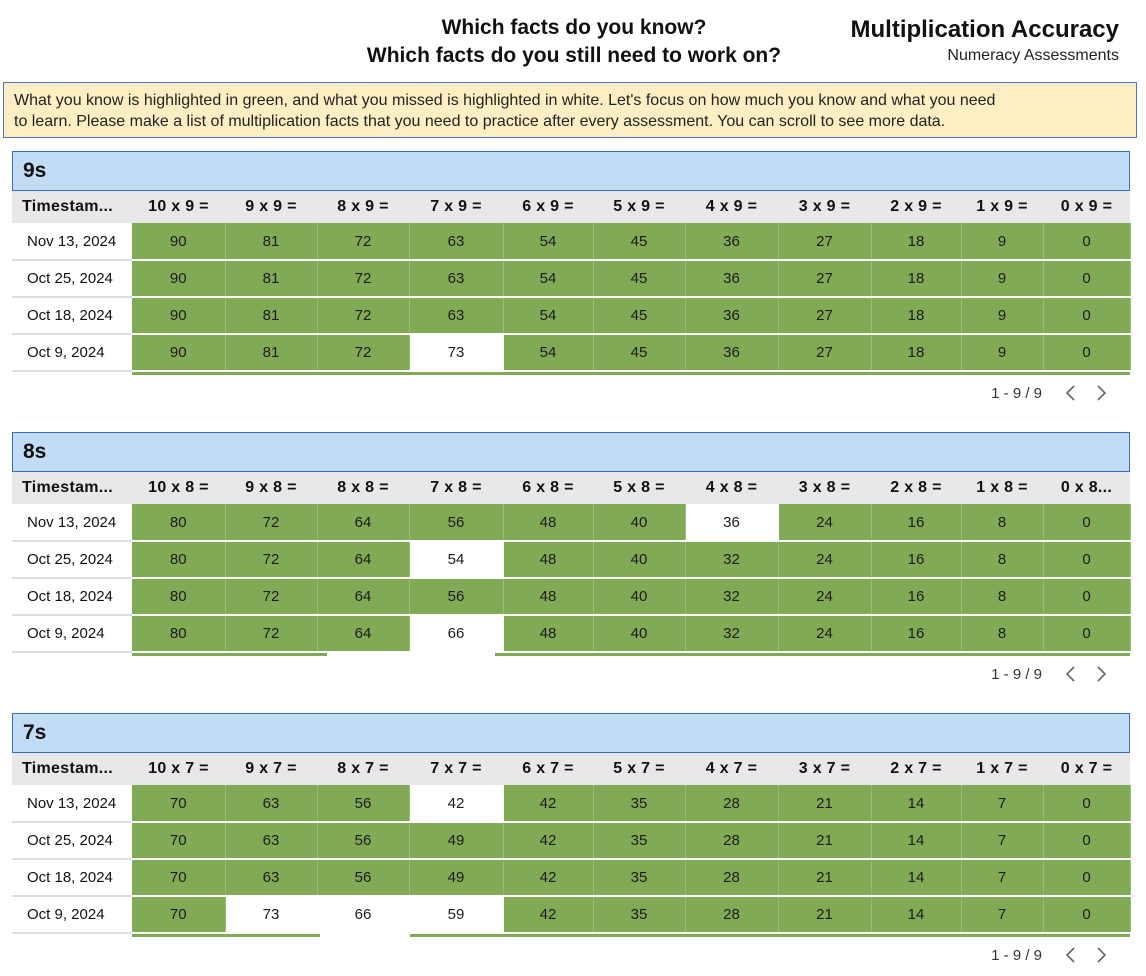 The width and height of the screenshot is (1146, 976). Describe the element at coordinates (916, 769) in the screenshot. I see `column-header: 2 x 7 =` at that location.